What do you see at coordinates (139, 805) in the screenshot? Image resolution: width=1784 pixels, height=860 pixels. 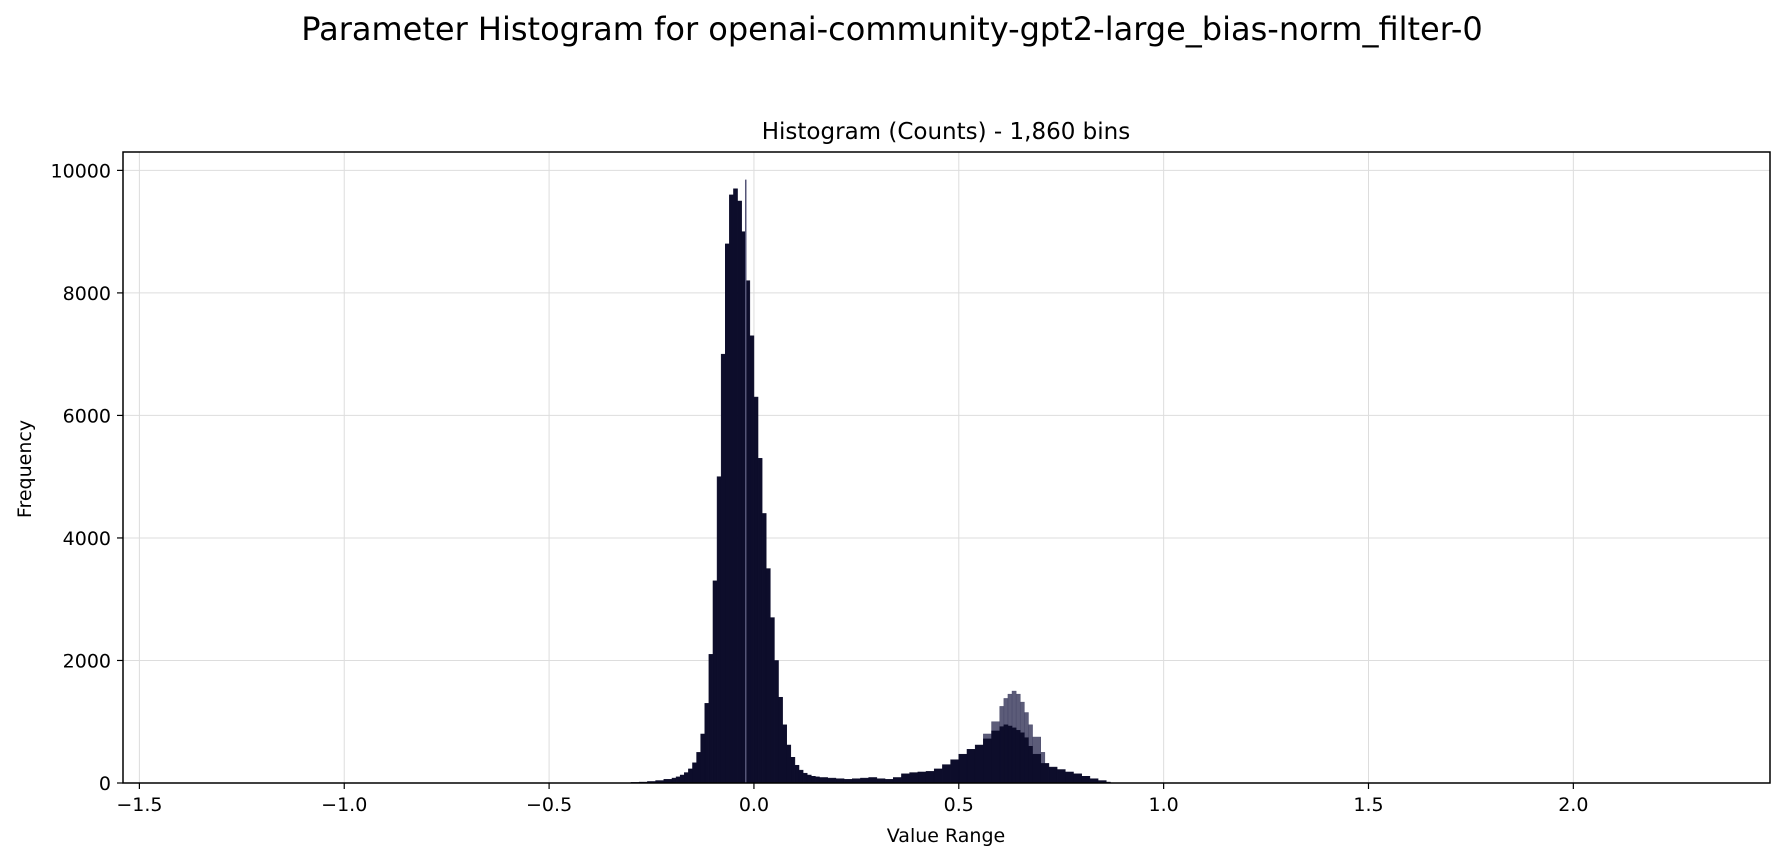 I see `x-tick-label: −1.5` at bounding box center [139, 805].